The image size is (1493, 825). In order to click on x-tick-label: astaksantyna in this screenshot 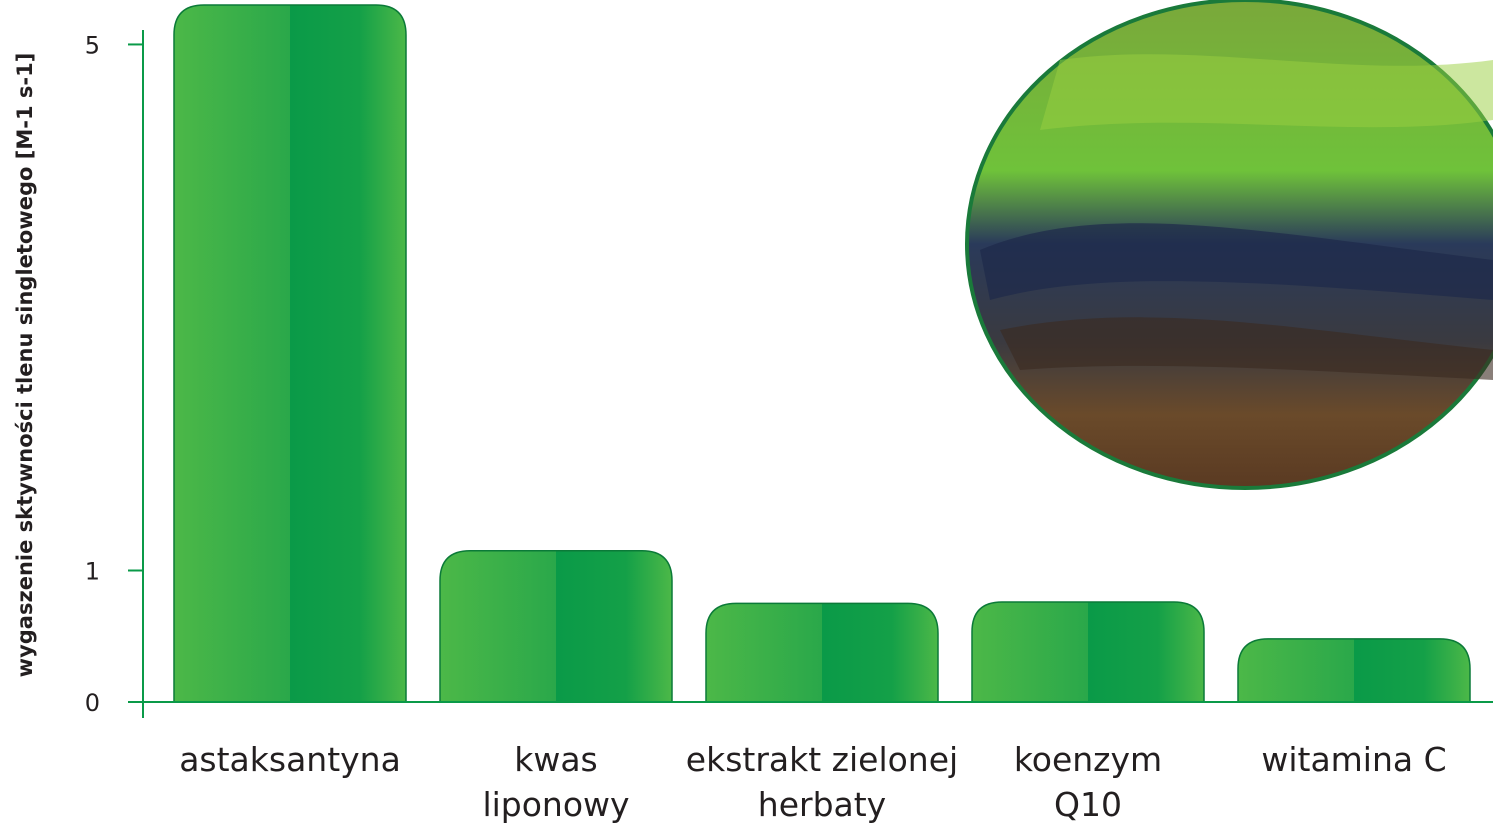, I will do `click(290, 759)`.